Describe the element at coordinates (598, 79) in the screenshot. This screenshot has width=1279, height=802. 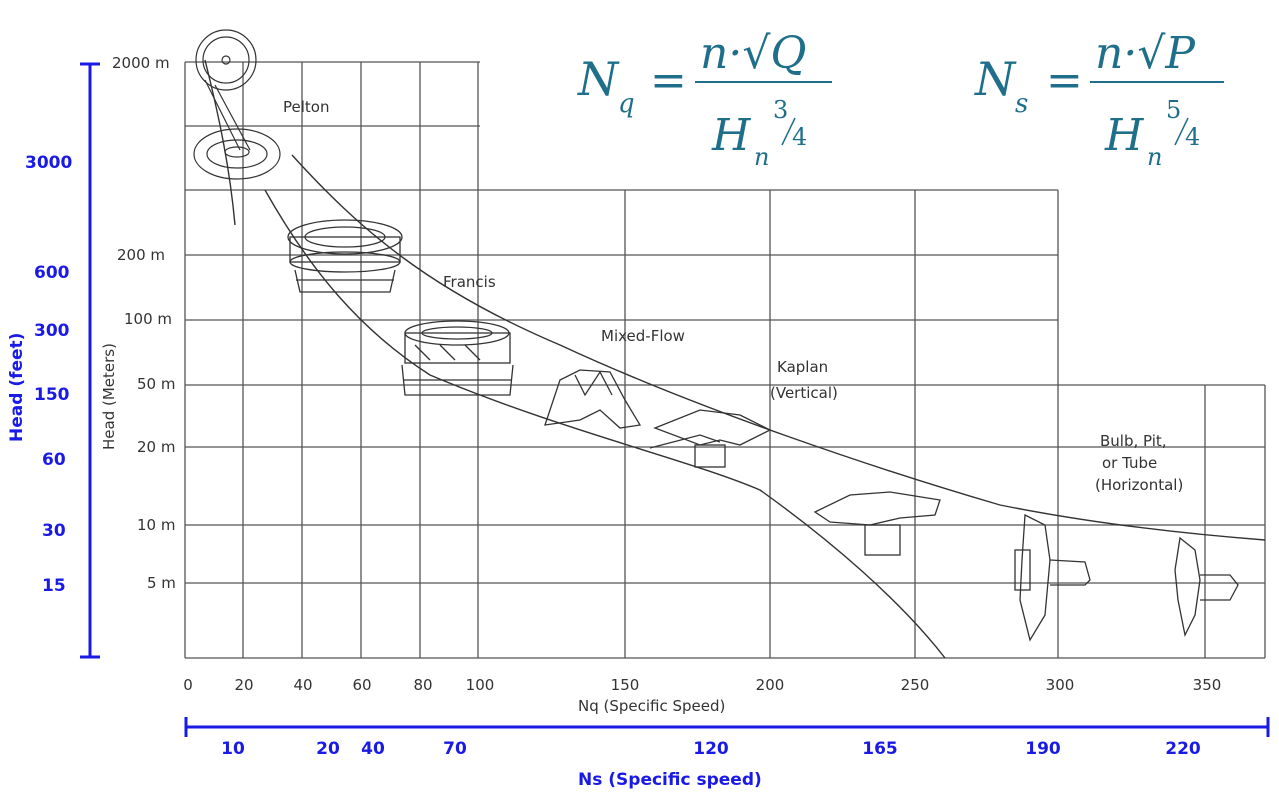
I see `formula-nq-lhs: N` at that location.